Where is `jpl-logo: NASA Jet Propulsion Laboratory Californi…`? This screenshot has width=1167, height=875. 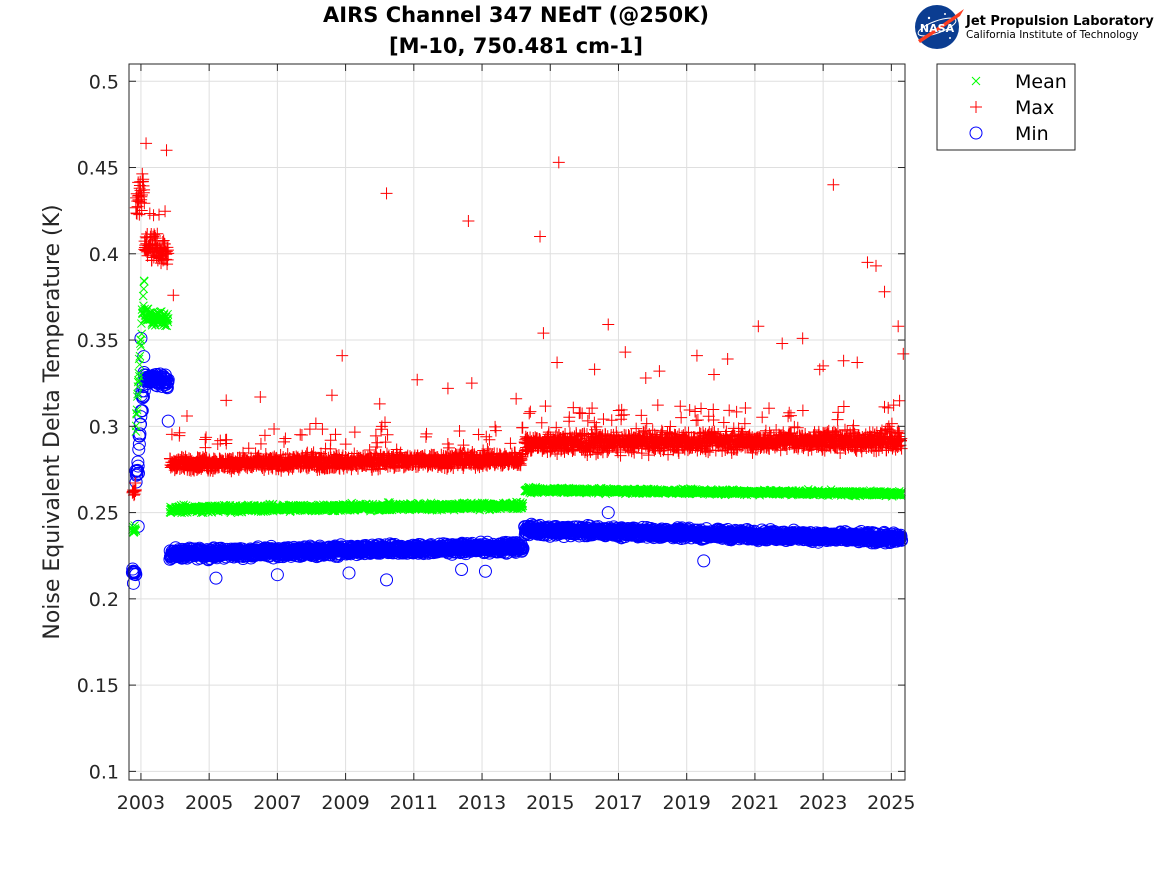 jpl-logo: NASA Jet Propulsion Laboratory Californi… is located at coordinates (1034, 27).